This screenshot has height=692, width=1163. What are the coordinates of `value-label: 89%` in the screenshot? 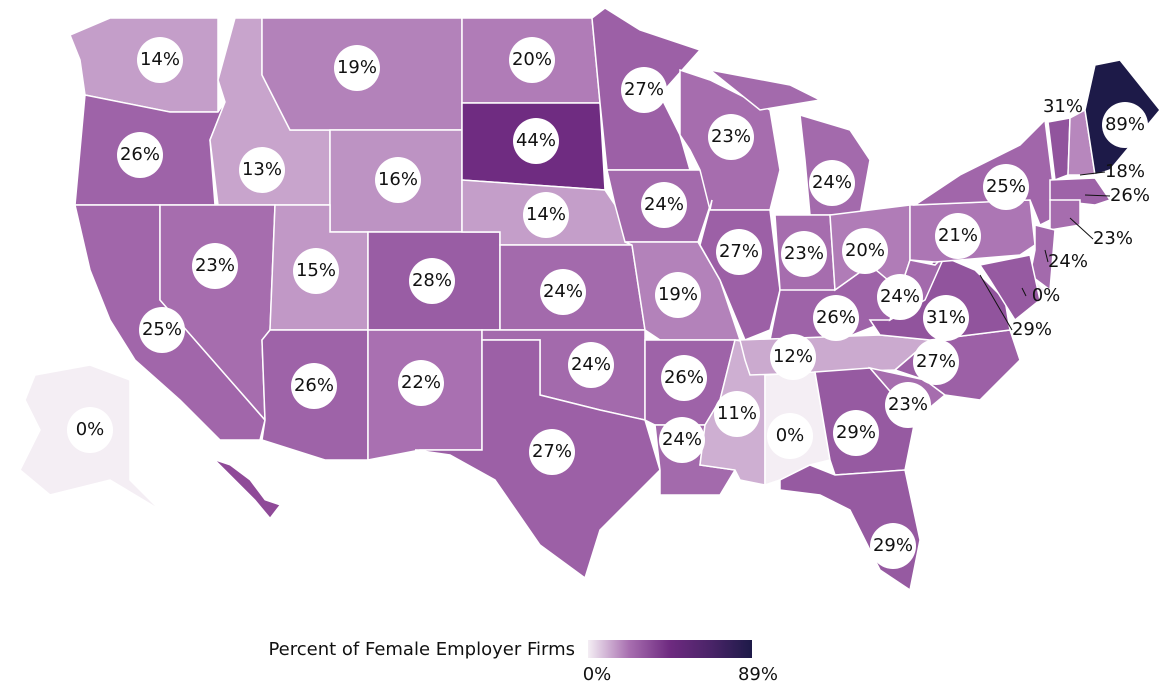 It's located at (1125, 124).